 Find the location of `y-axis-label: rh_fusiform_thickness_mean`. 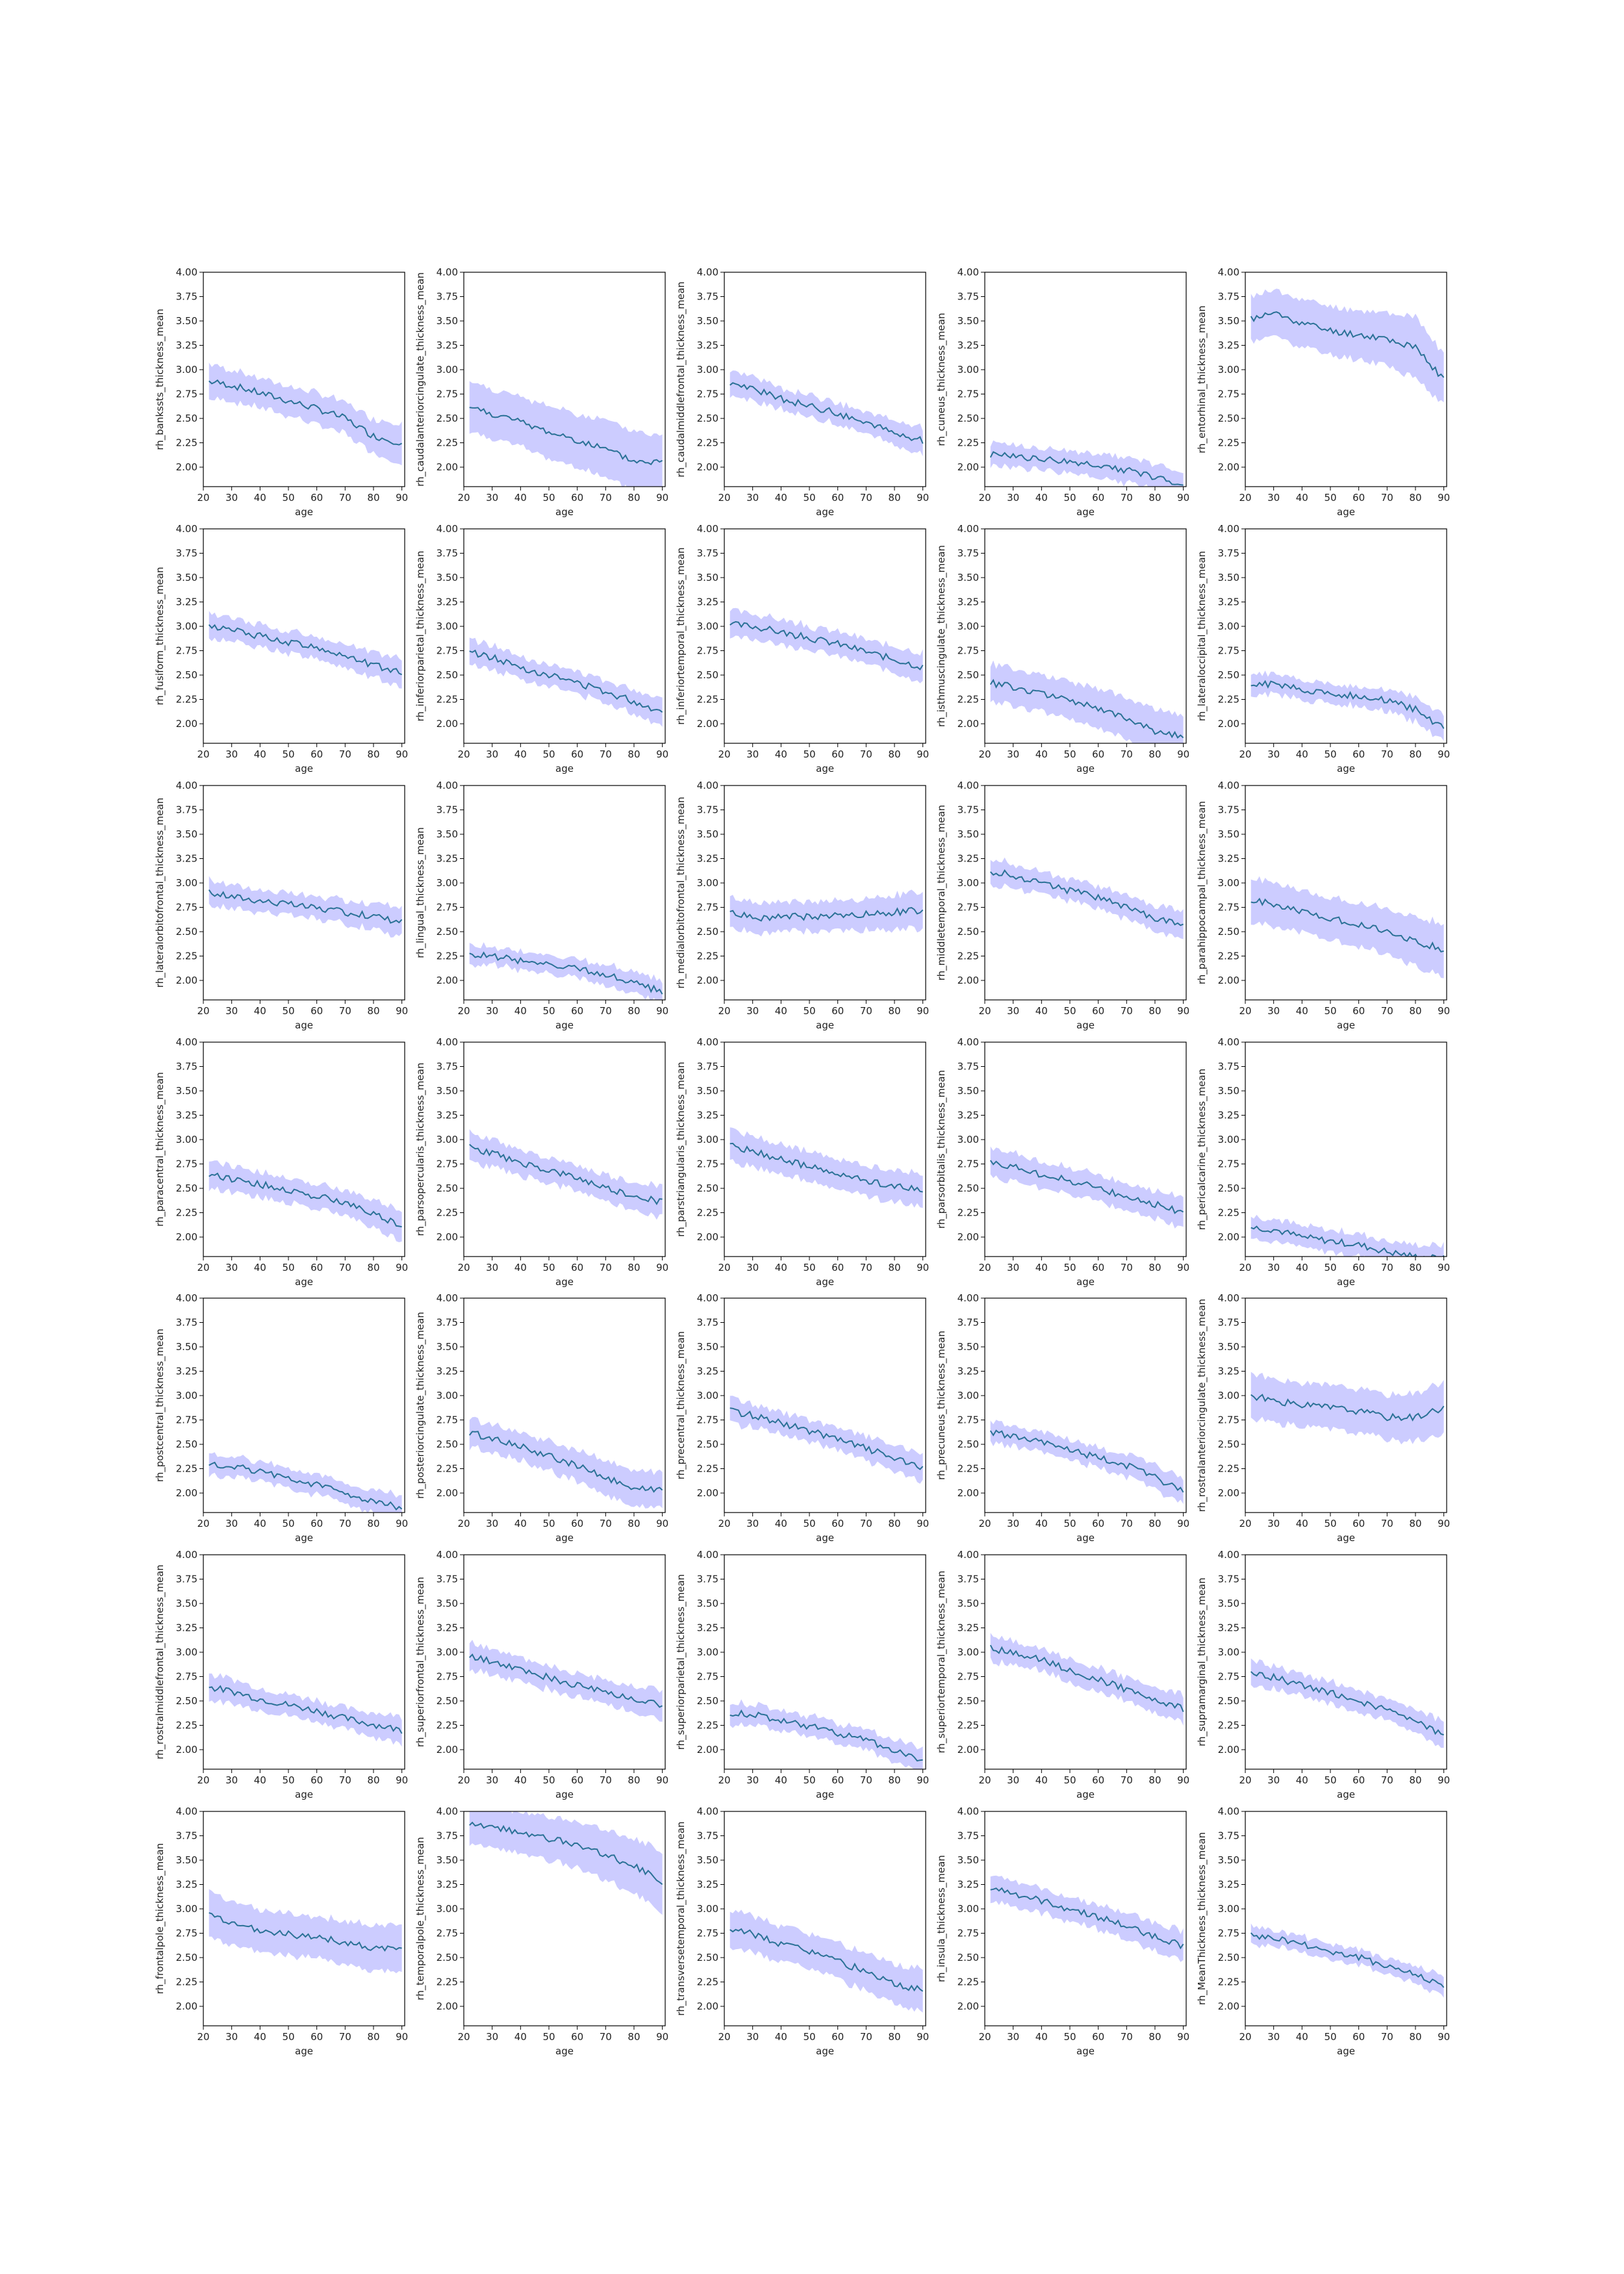

y-axis-label: rh_fusiform_thickness_mean is located at coordinates (160, 636).